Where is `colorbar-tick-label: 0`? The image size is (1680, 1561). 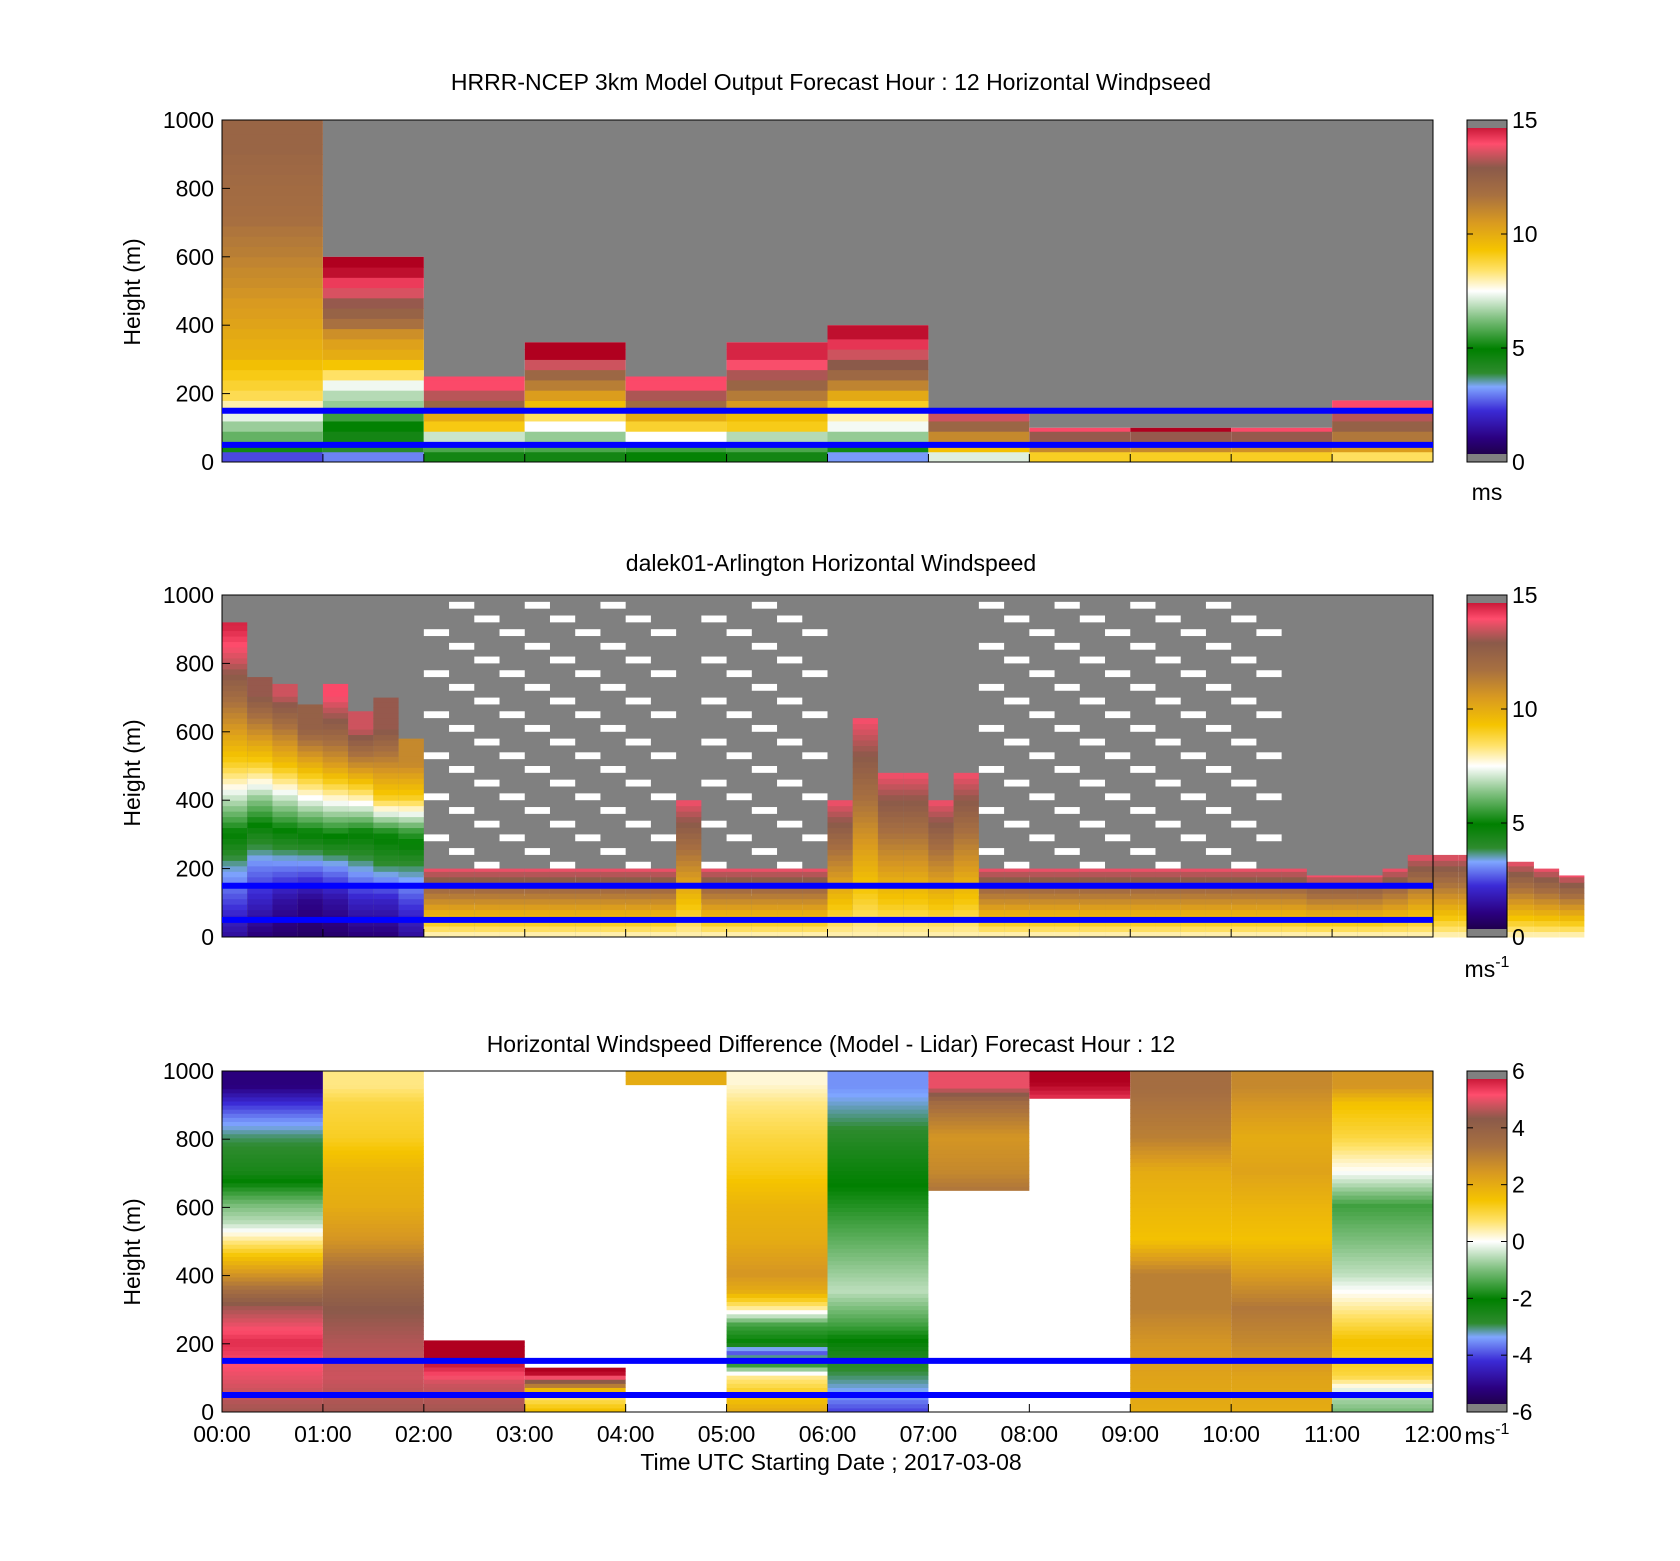 colorbar-tick-label: 0 is located at coordinates (1518, 937).